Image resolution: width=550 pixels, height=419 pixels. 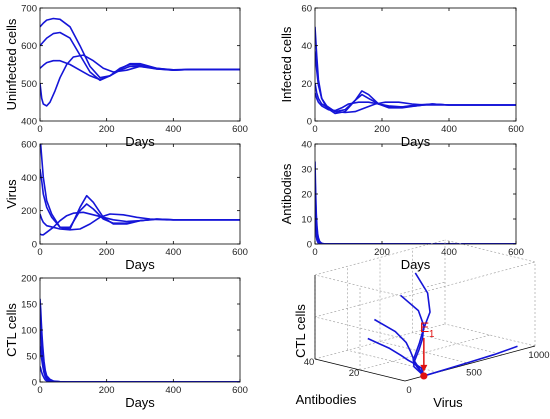 What do you see at coordinates (306, 170) in the screenshot?
I see `y-tick-label: 30` at bounding box center [306, 170].